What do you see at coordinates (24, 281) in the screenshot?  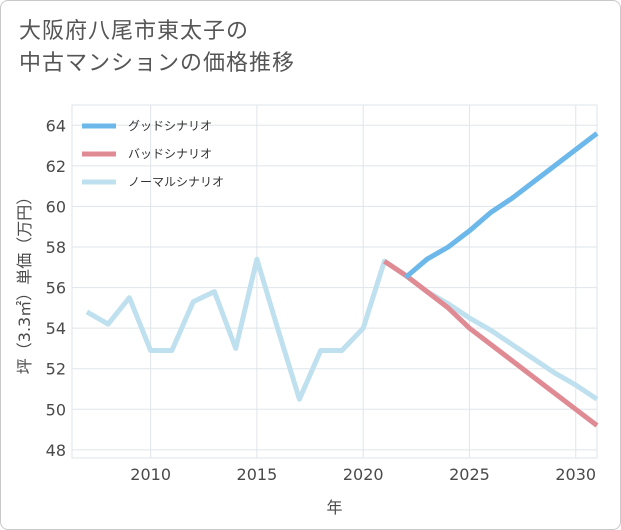 I see `y-axis-title: 坪（3.3㎡）単価（万円）` at bounding box center [24, 281].